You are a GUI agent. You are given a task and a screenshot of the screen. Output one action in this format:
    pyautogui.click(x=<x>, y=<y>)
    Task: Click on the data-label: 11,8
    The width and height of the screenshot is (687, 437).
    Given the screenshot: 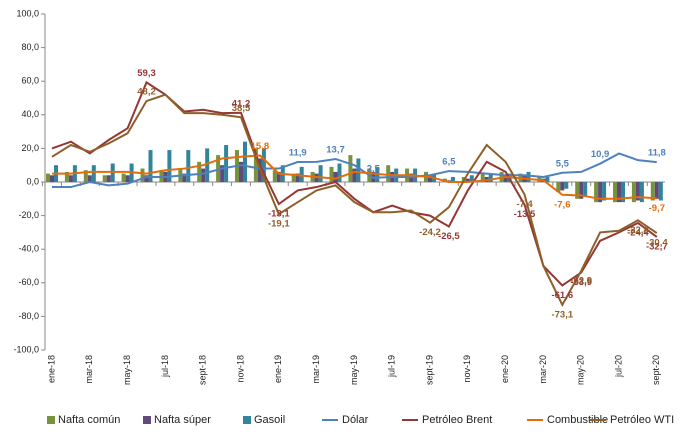 What is the action you would take?
    pyautogui.click(x=657, y=153)
    